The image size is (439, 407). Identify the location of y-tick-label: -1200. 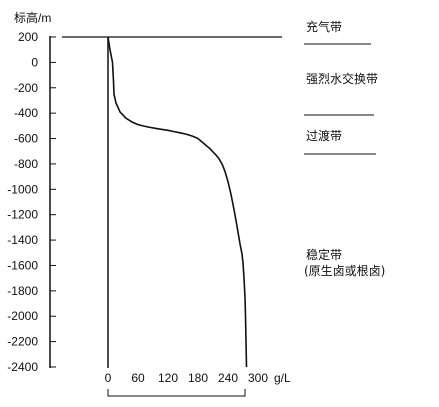
(22, 215).